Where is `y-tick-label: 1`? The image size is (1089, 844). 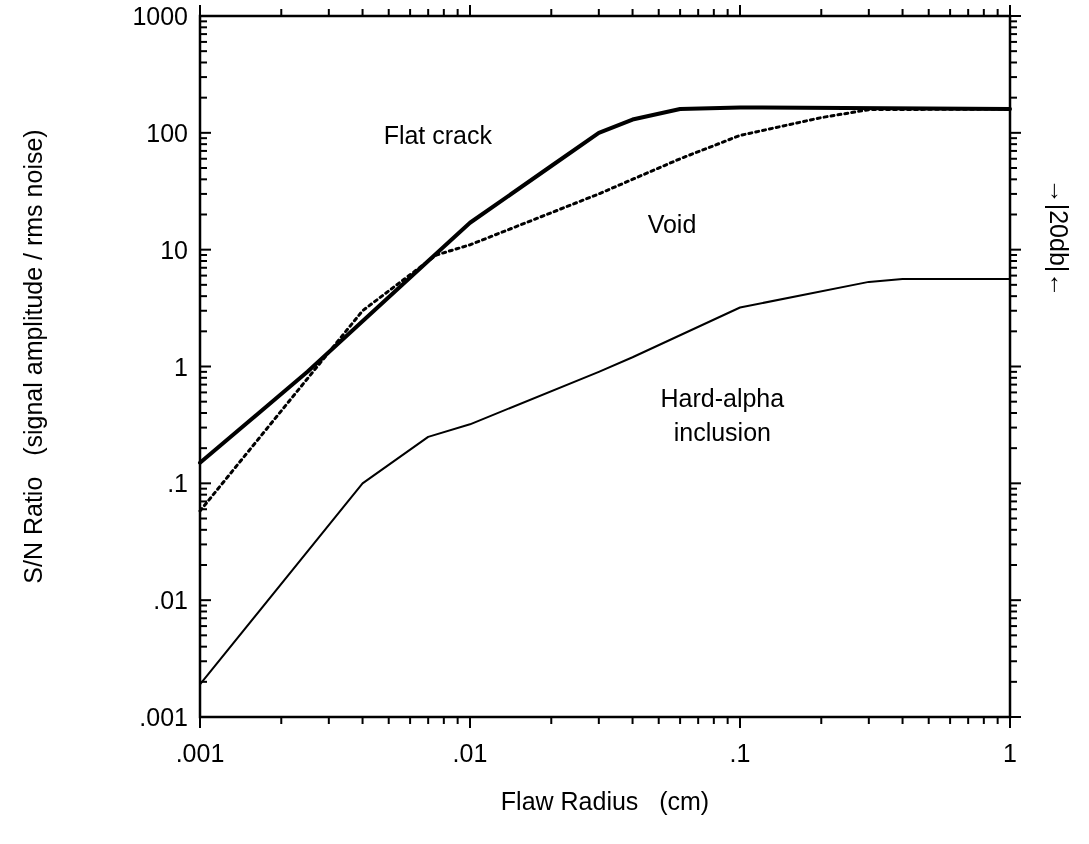
y-tick-label: 1 is located at coordinates (181, 366).